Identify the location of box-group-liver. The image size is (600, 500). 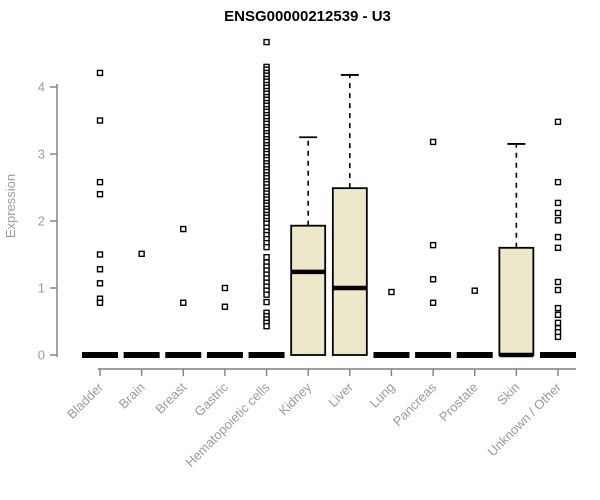
(349, 215).